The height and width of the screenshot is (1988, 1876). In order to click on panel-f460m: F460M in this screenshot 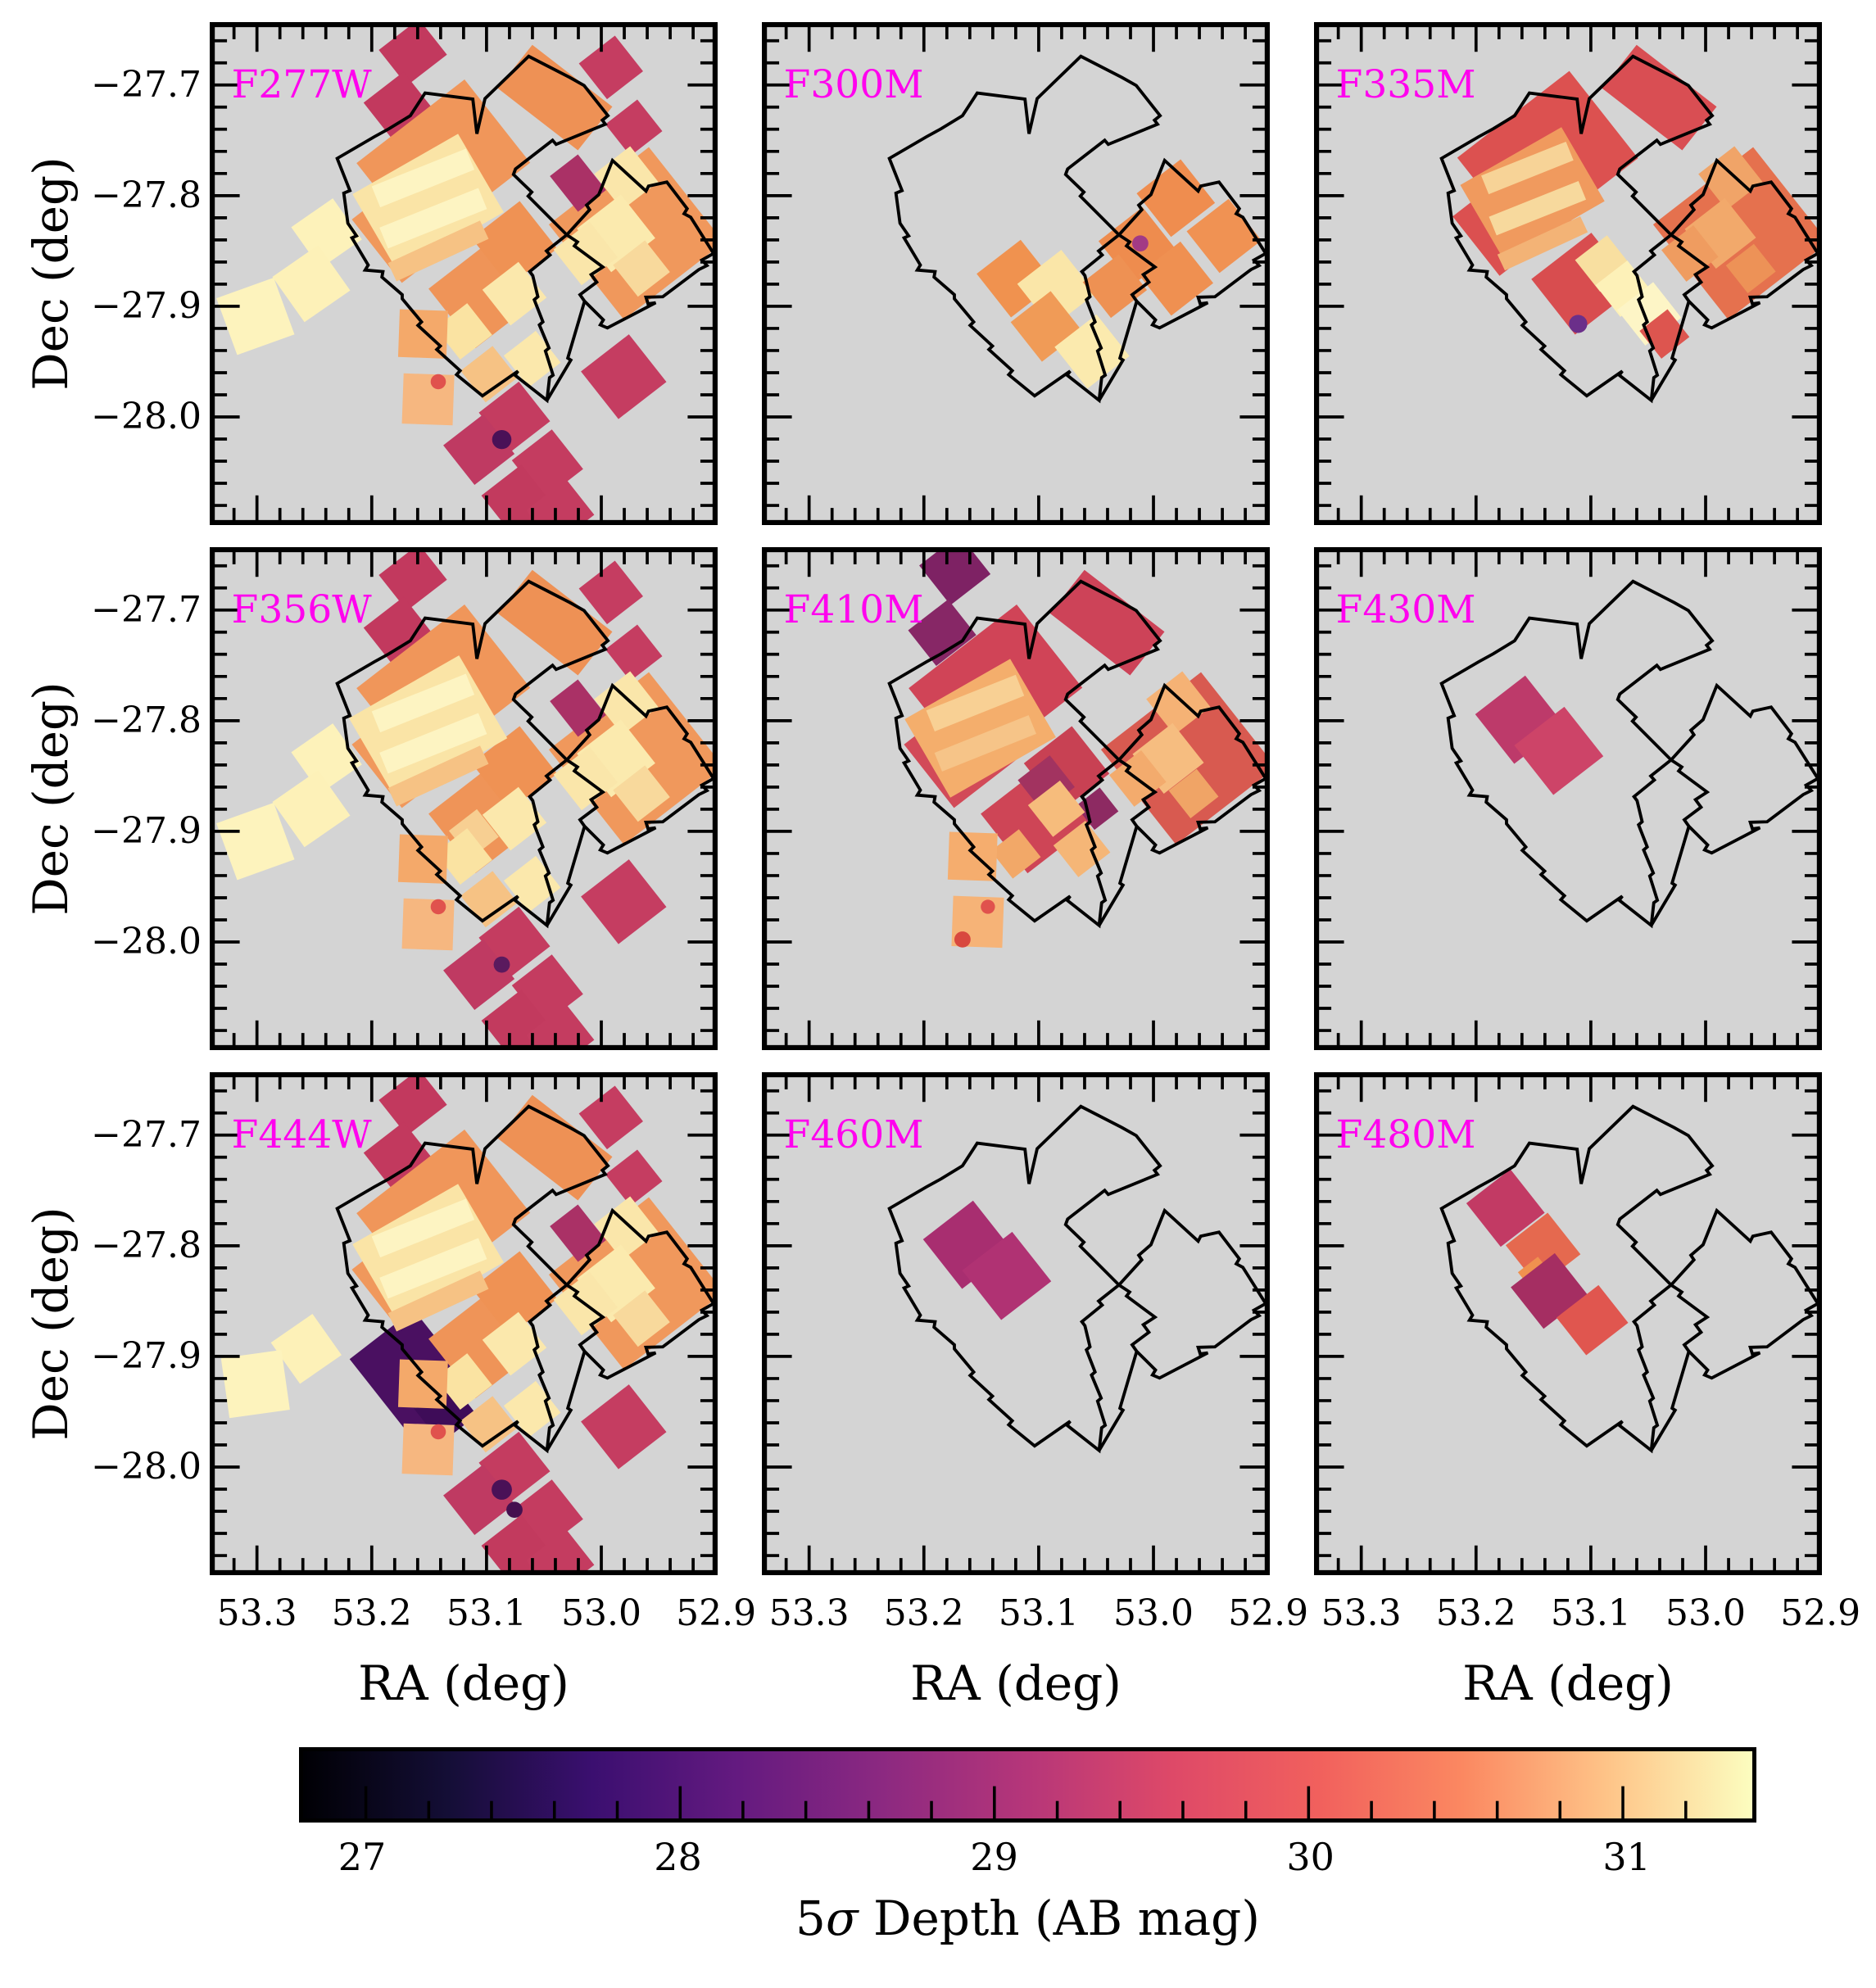, I will do `click(1016, 1323)`.